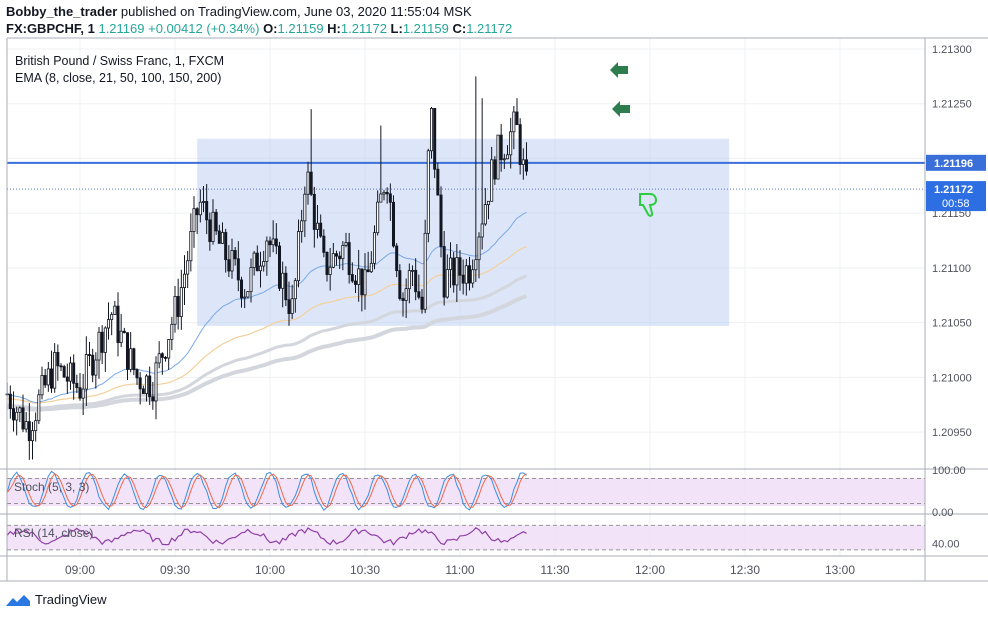 Image resolution: width=988 pixels, height=618 pixels. Describe the element at coordinates (334, 28) in the screenshot. I see `high-label: H:` at that location.